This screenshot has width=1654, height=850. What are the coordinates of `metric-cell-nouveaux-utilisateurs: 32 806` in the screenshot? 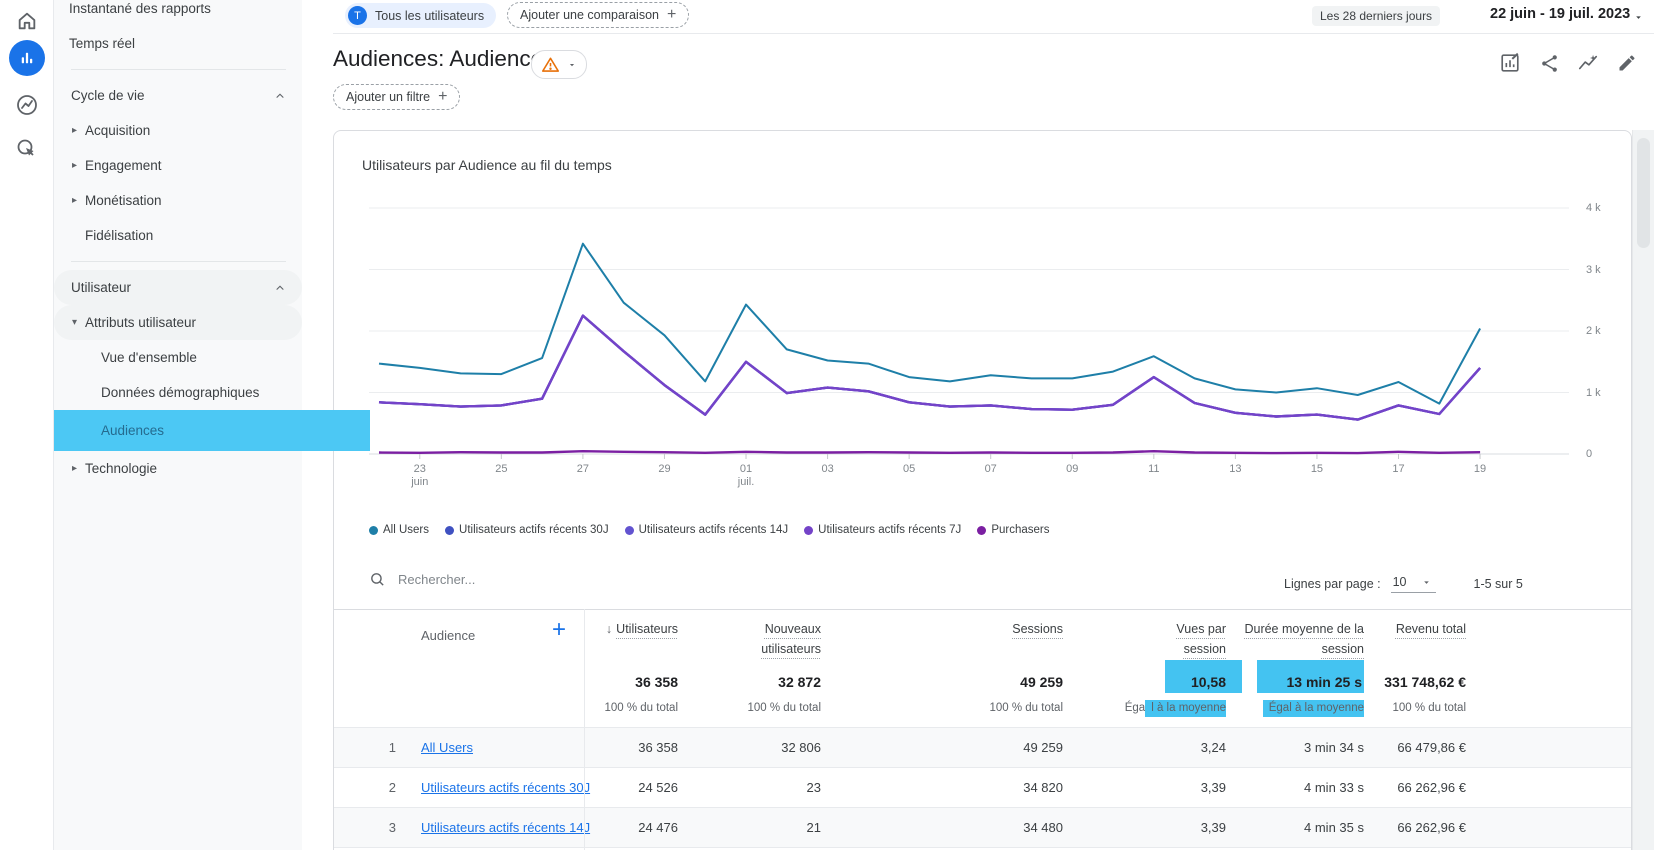 It's located at (801, 747).